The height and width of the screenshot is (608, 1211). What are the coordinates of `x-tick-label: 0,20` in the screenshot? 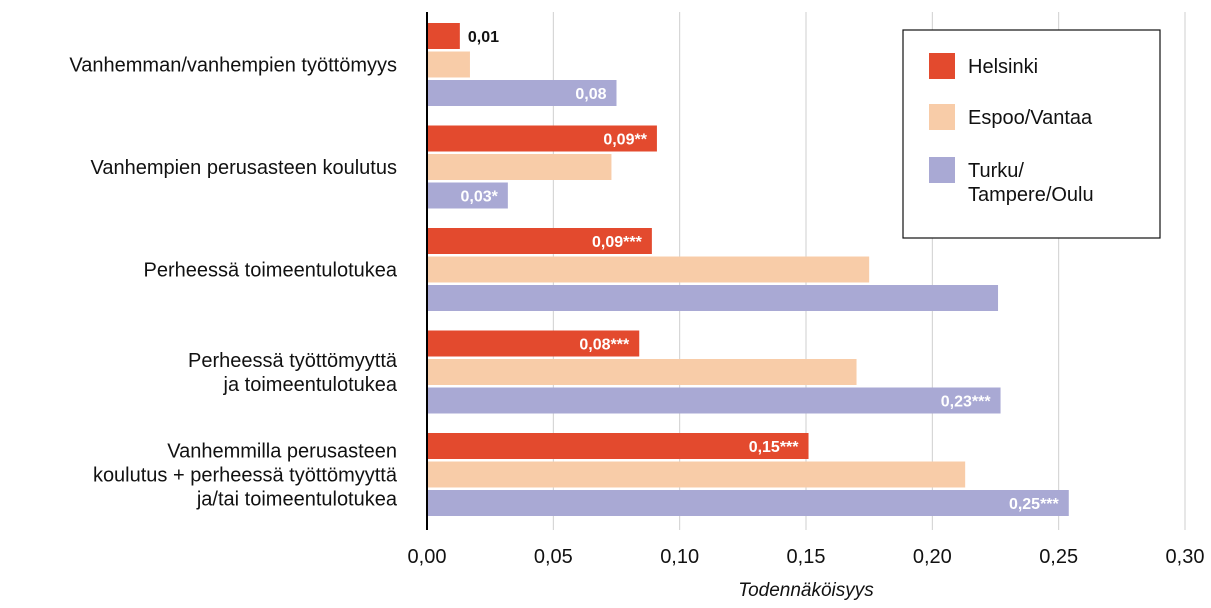 It's located at (932, 557).